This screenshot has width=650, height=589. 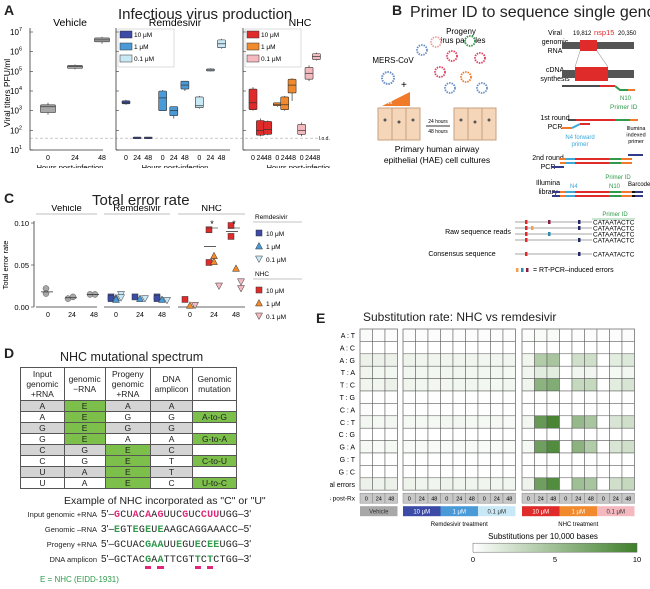 What do you see at coordinates (379, 513) in the screenshot?
I see `condition-label: Vehicle` at bounding box center [379, 513].